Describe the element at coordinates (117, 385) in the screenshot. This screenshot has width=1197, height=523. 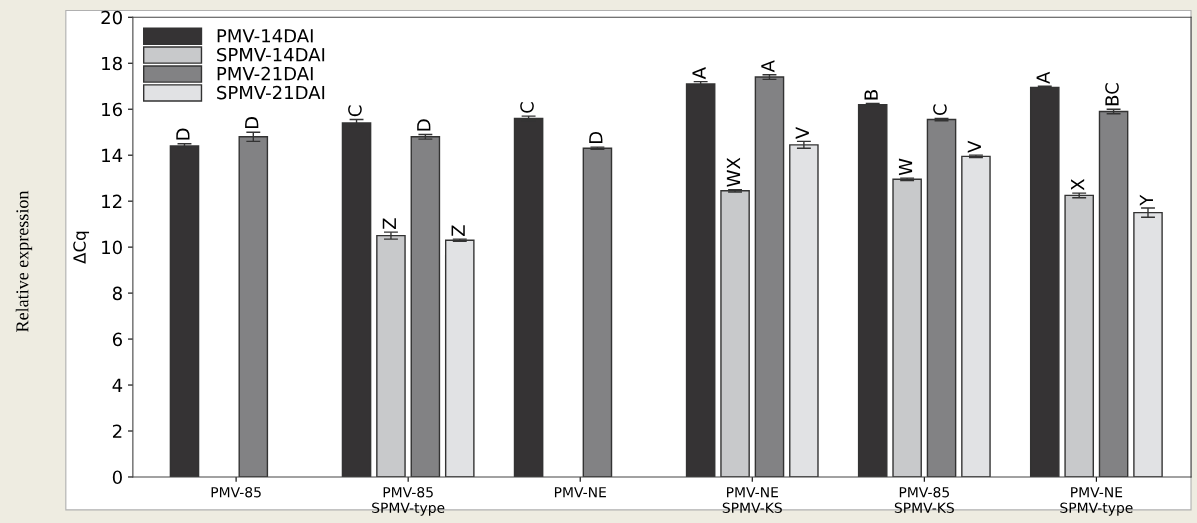
I see `y-tick-label: 4` at that location.